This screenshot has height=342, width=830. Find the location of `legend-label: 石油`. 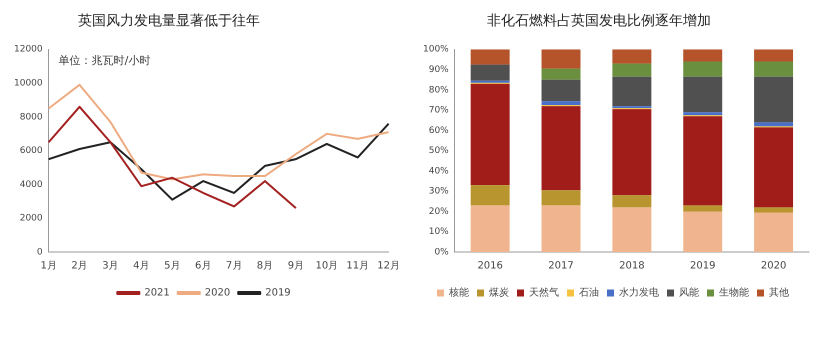

legend-label: 石油 is located at coordinates (589, 292).